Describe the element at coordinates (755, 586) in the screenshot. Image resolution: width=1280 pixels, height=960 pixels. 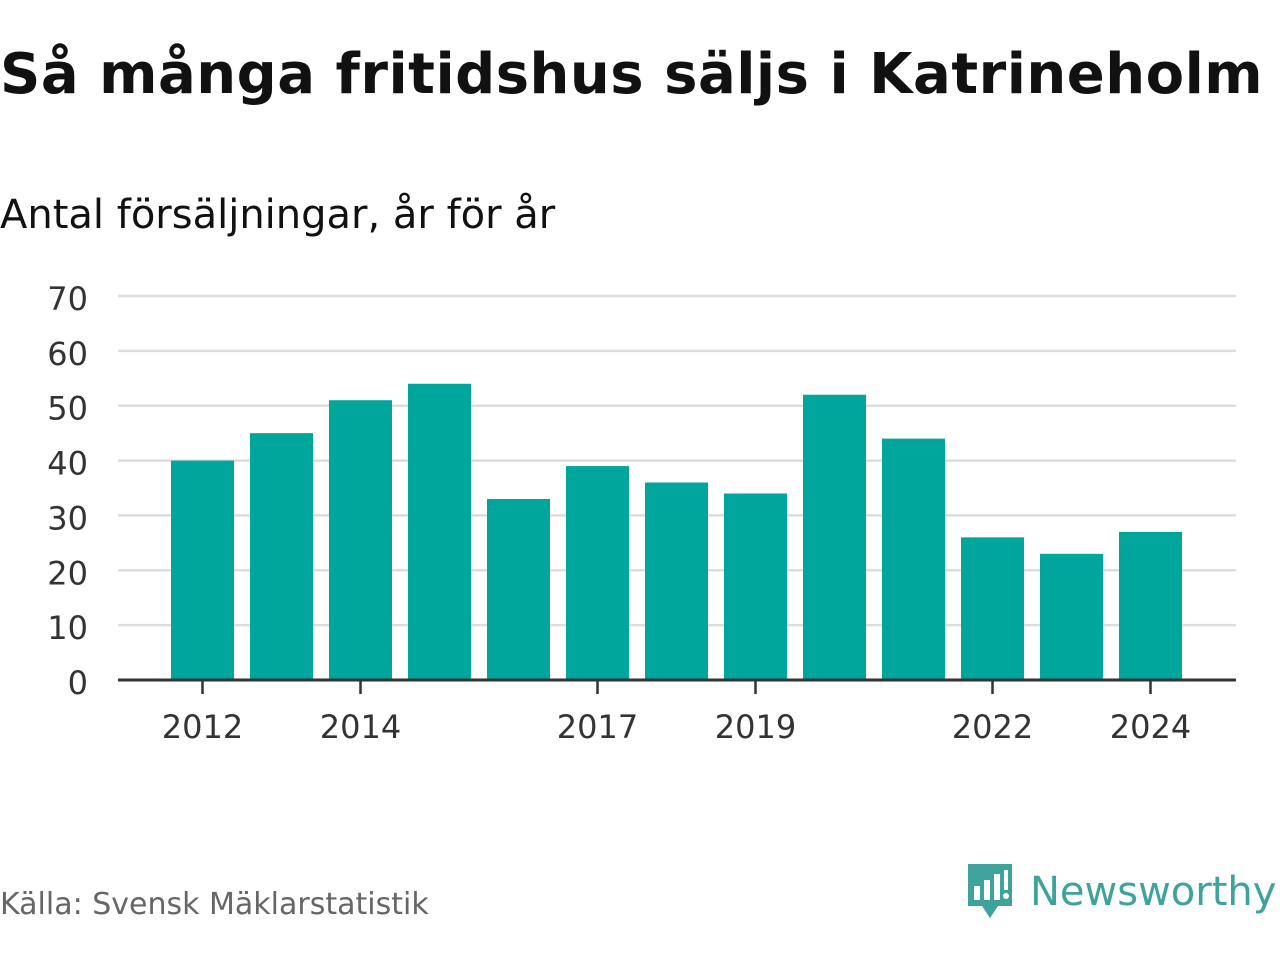
I see `bar-2019` at that location.